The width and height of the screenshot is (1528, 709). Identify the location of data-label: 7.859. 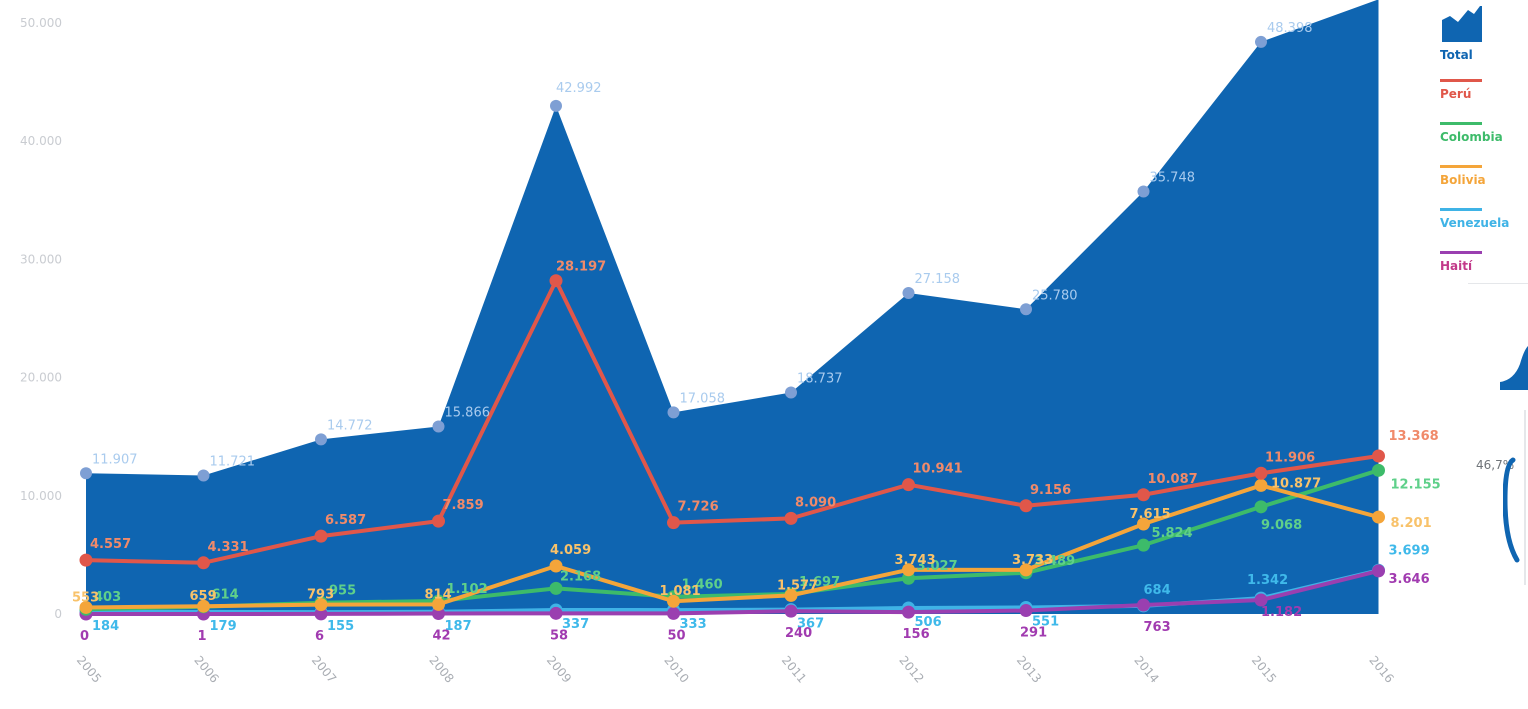
(463, 505).